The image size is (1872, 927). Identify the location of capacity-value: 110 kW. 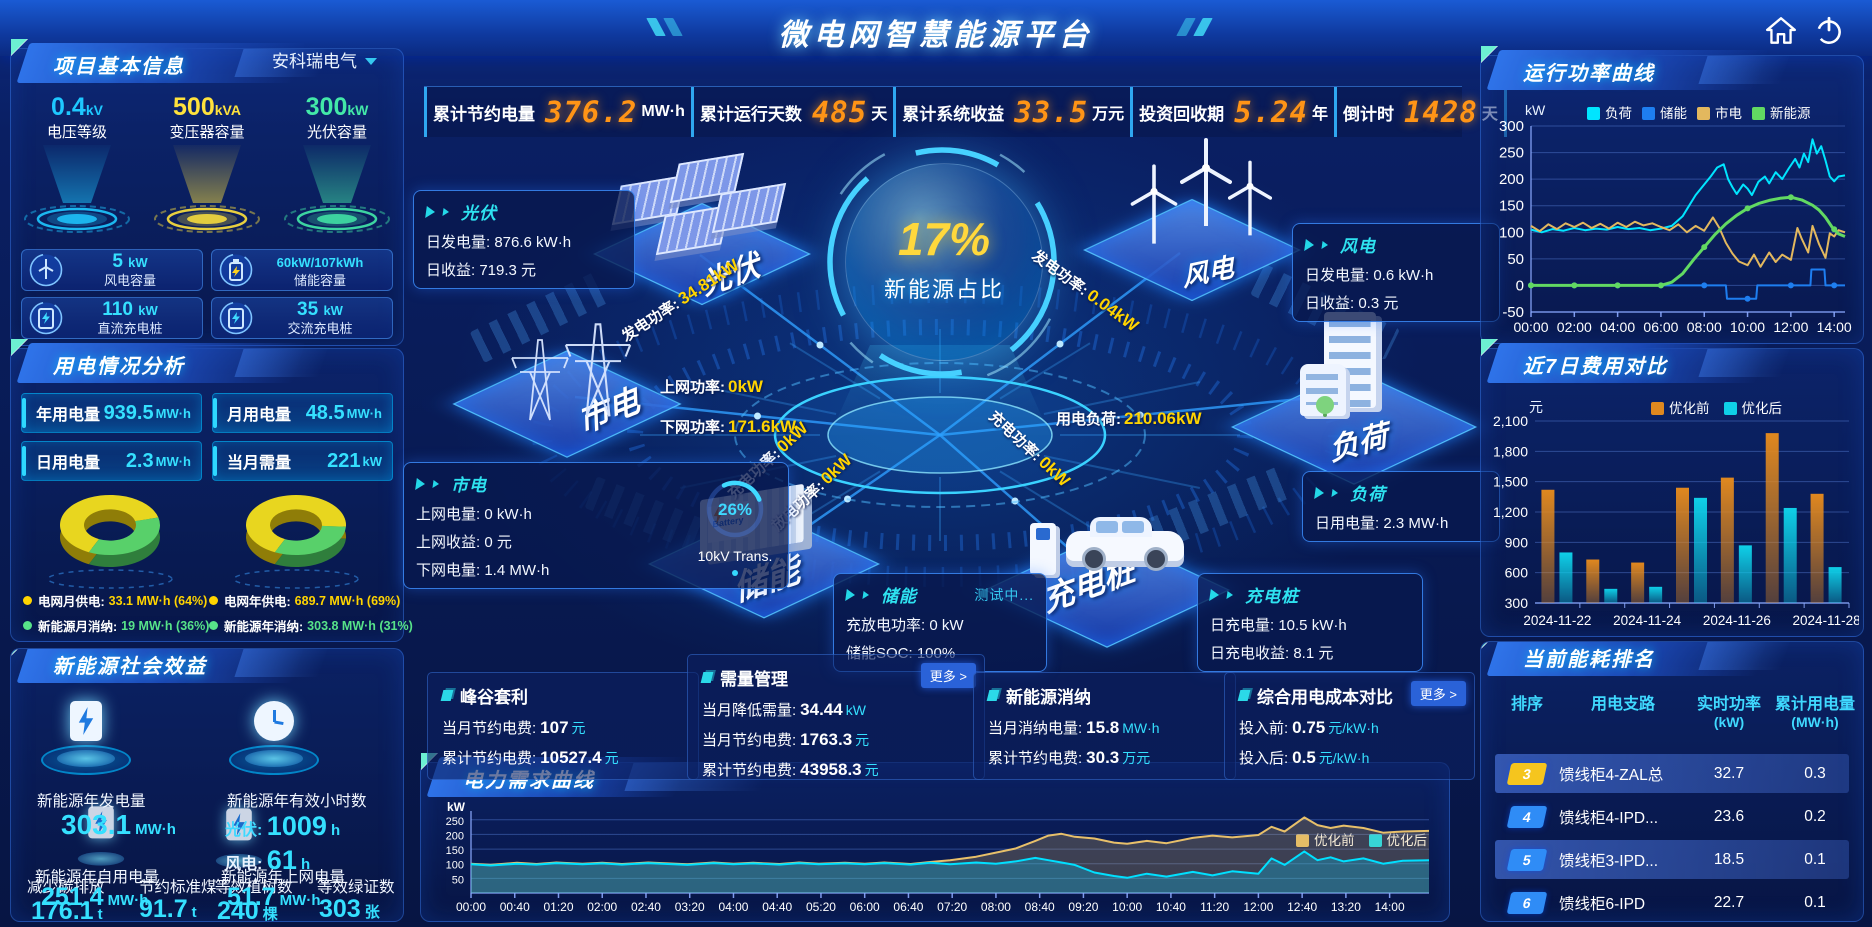
(130, 309).